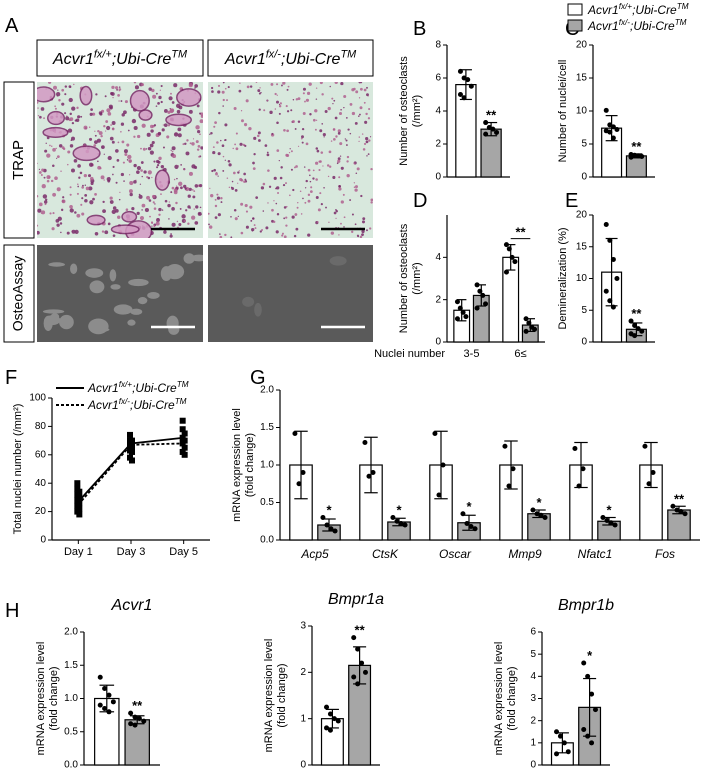  I want to click on y-tick-label: 0, so click(533, 765).